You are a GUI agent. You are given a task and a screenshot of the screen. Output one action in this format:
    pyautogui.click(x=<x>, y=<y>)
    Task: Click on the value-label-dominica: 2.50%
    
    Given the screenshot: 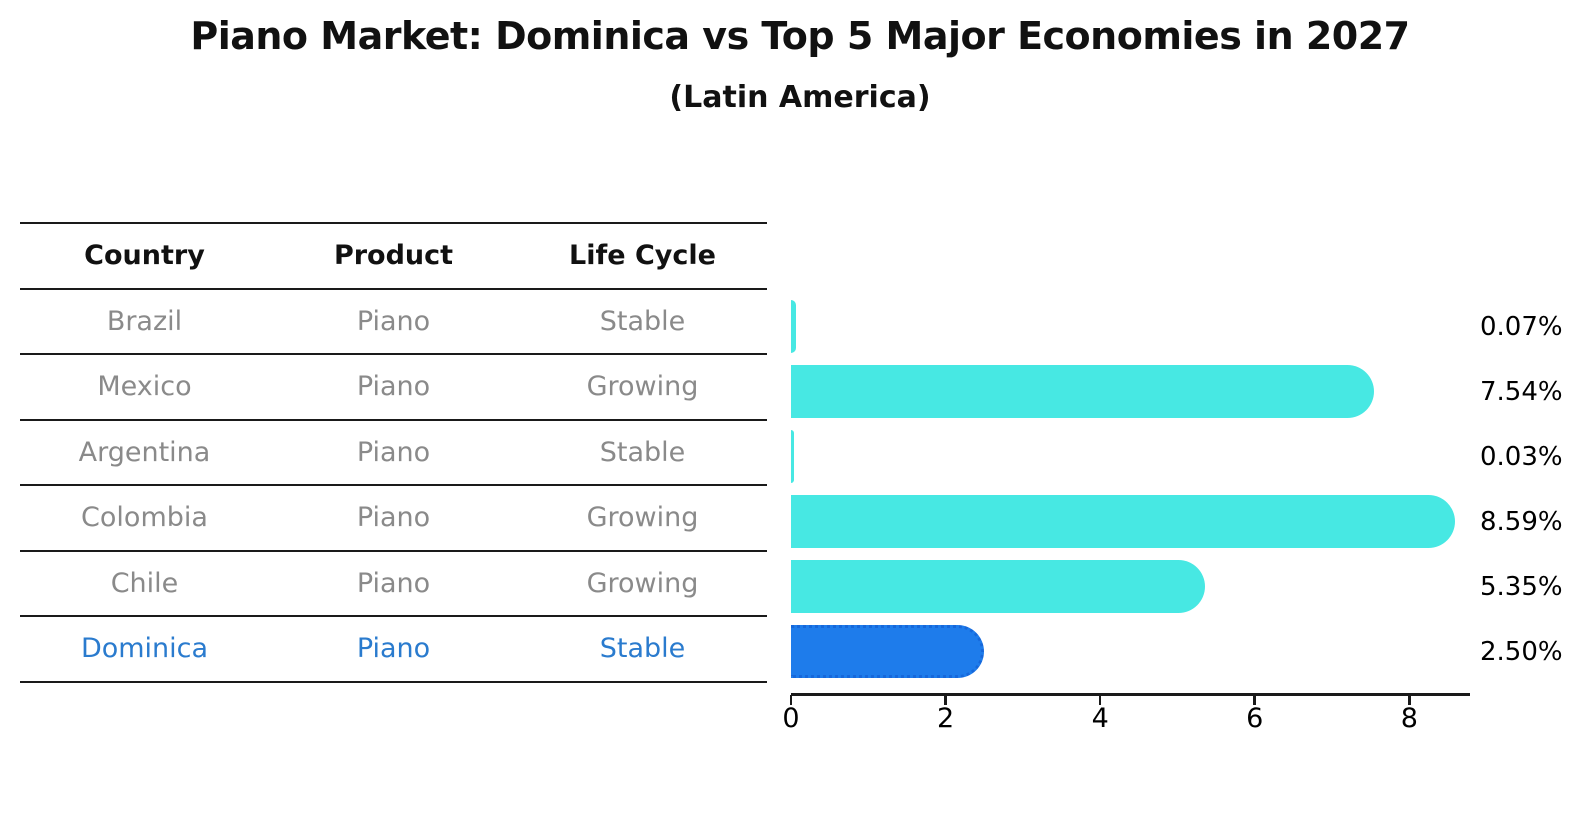 What is the action you would take?
    pyautogui.click(x=1521, y=651)
    